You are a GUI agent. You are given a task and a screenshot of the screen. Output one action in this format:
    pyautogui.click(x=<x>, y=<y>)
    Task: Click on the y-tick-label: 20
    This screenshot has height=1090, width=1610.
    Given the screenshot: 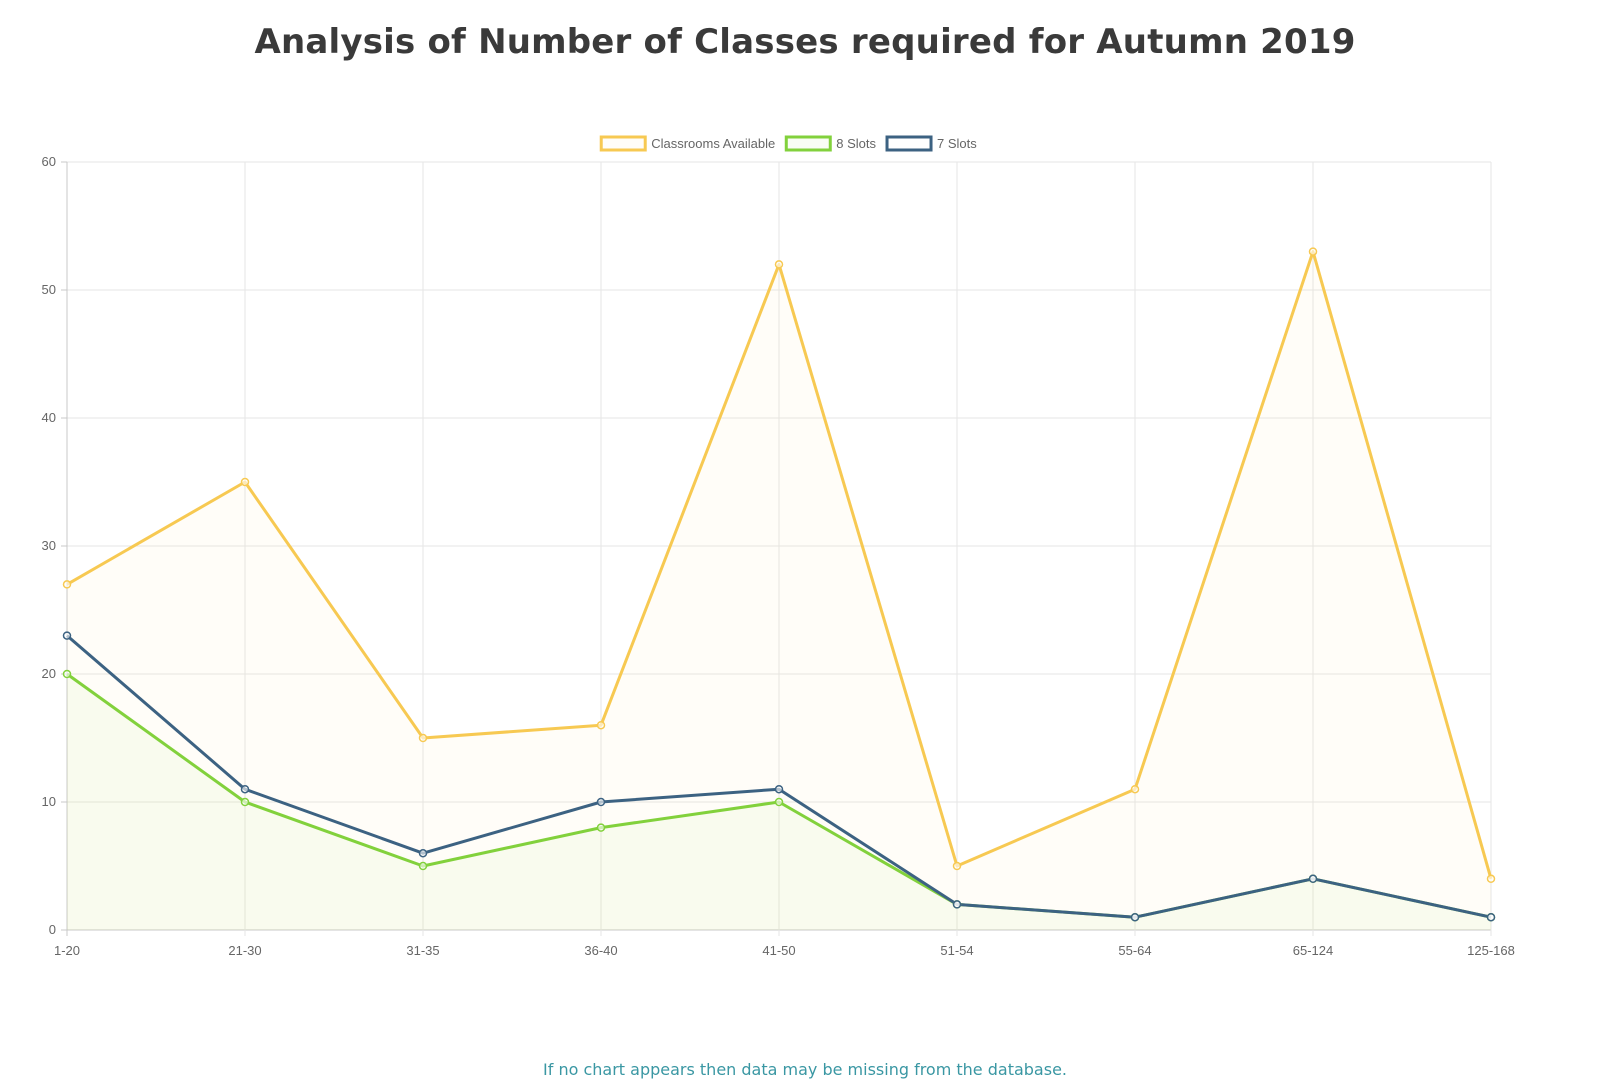 What is the action you would take?
    pyautogui.click(x=49, y=673)
    